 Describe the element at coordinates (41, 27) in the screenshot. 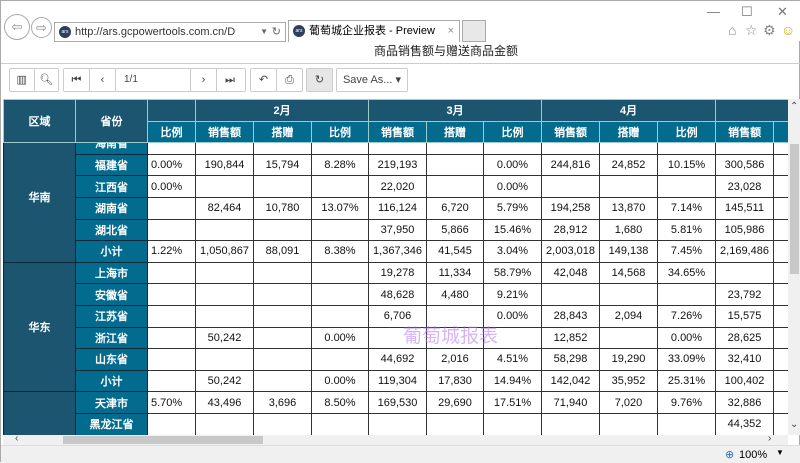

I see `forward-button: ⇨` at that location.